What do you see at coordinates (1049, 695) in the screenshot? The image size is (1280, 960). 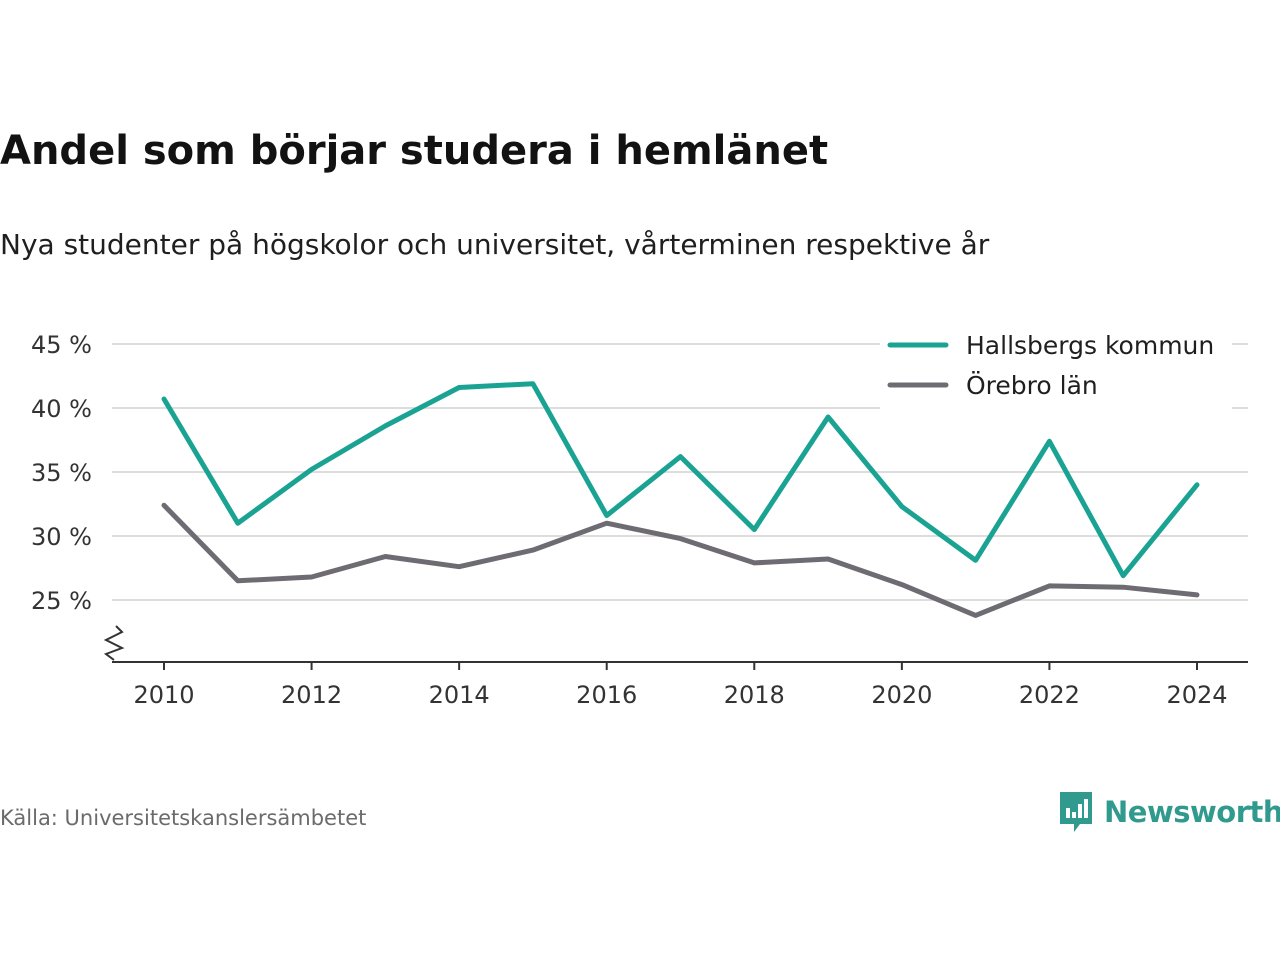 I see `x-tick-label: 2022` at bounding box center [1049, 695].